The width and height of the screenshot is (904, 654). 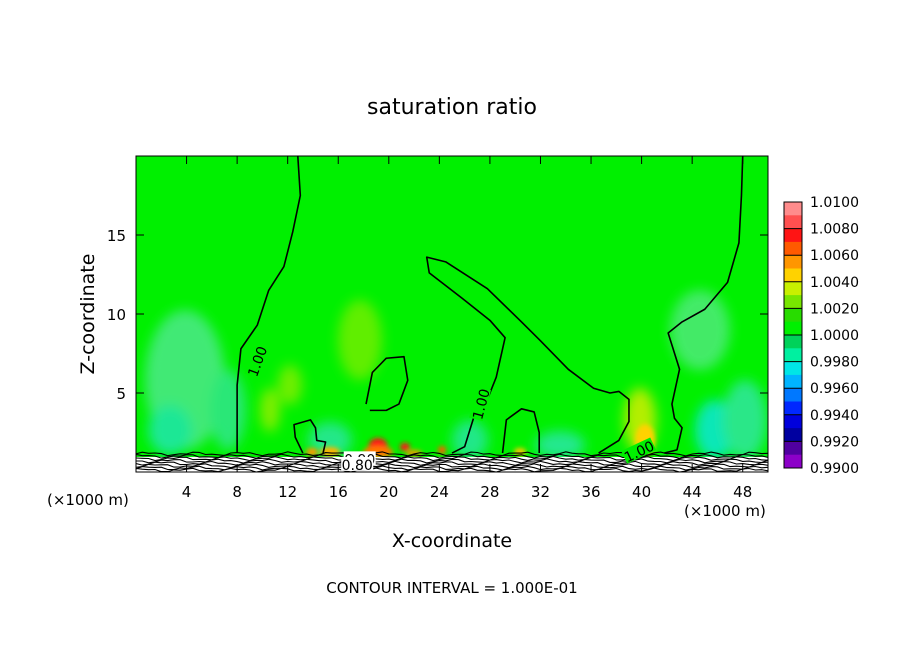 What do you see at coordinates (451, 588) in the screenshot?
I see `contour-interval-note: CONTOUR INTERVAL = 1.000E-01` at bounding box center [451, 588].